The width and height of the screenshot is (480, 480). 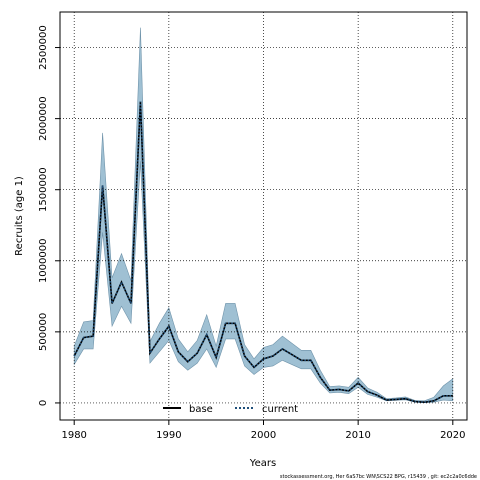 I want to click on x-tick-label-2: 2000, so click(x=263, y=435).